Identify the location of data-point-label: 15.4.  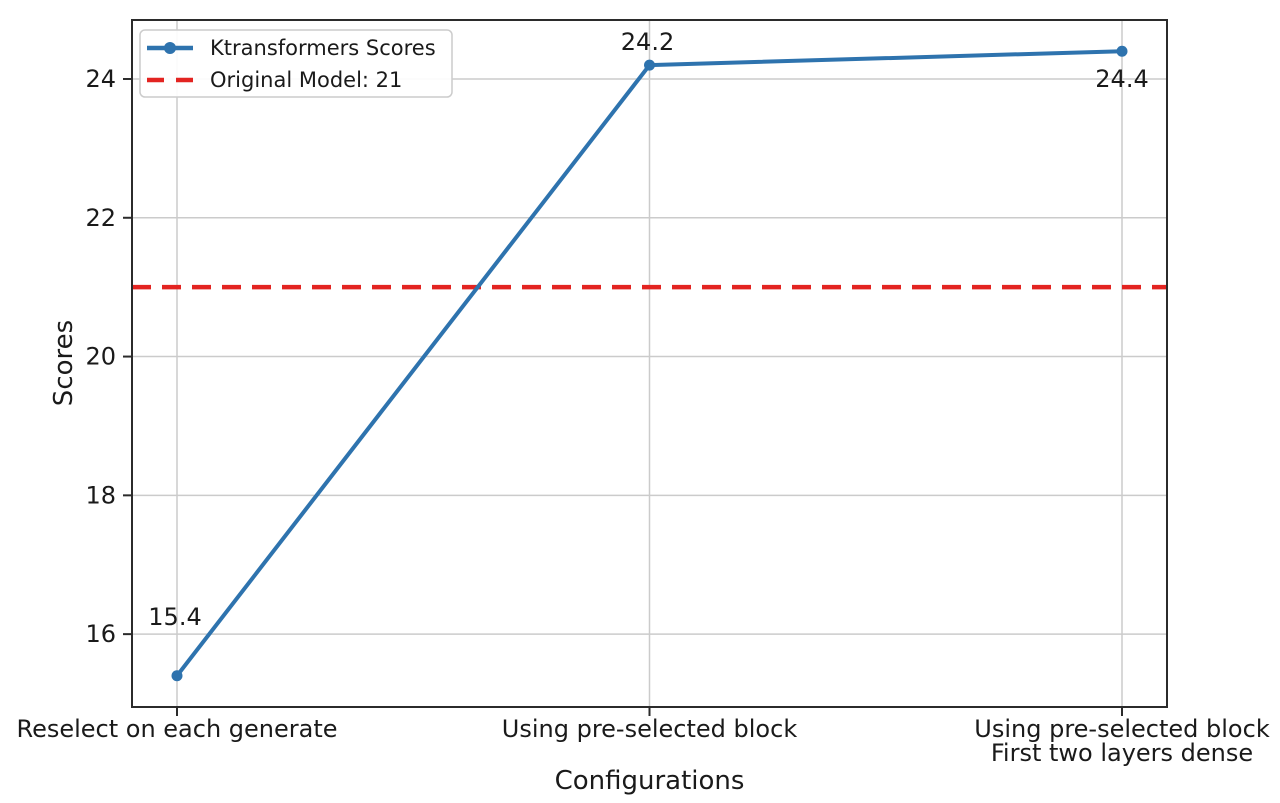
(174, 617).